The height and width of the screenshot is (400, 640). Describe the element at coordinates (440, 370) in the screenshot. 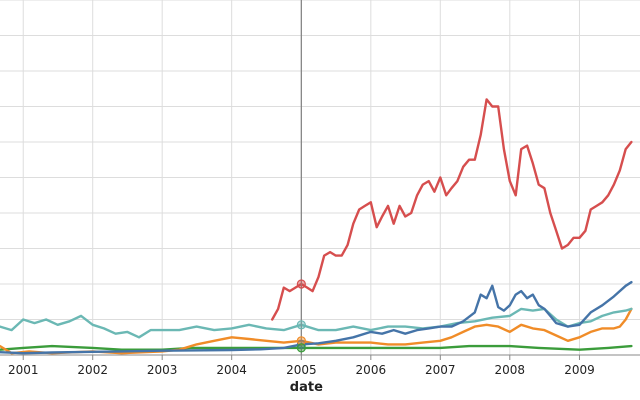

I see `x-tick-label: 2007` at that location.